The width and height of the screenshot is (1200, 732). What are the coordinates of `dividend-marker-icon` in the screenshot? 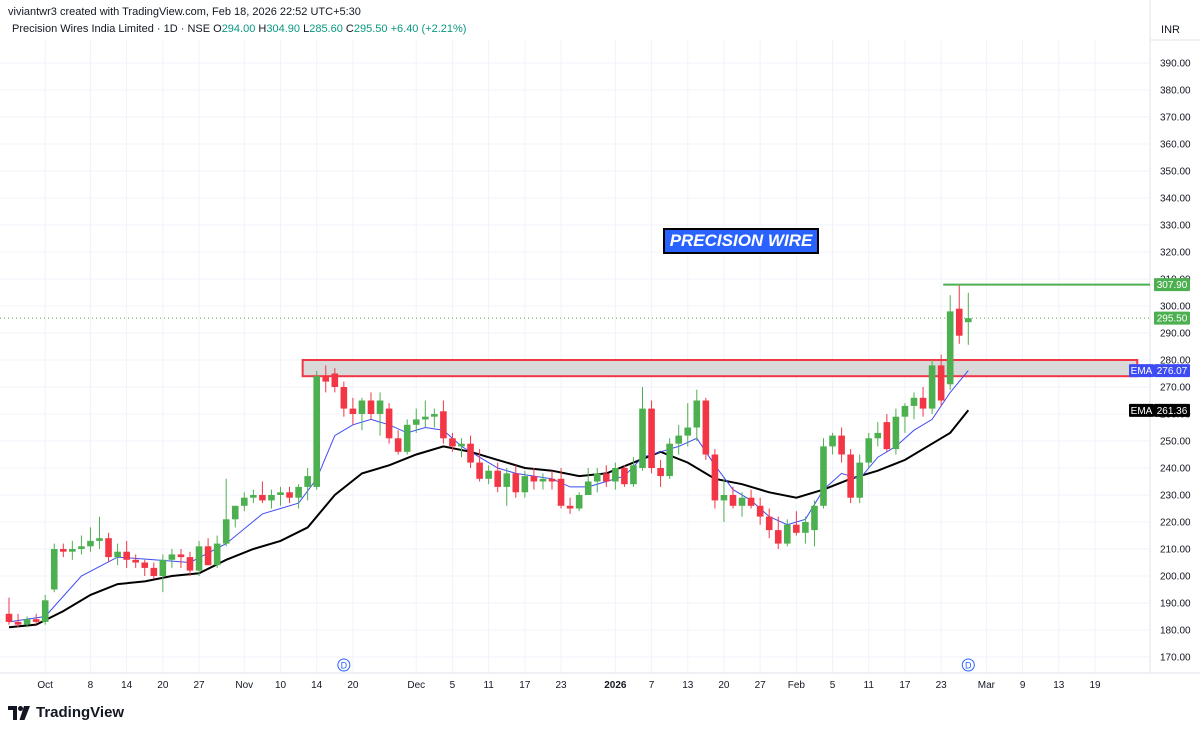 It's located at (968, 665).